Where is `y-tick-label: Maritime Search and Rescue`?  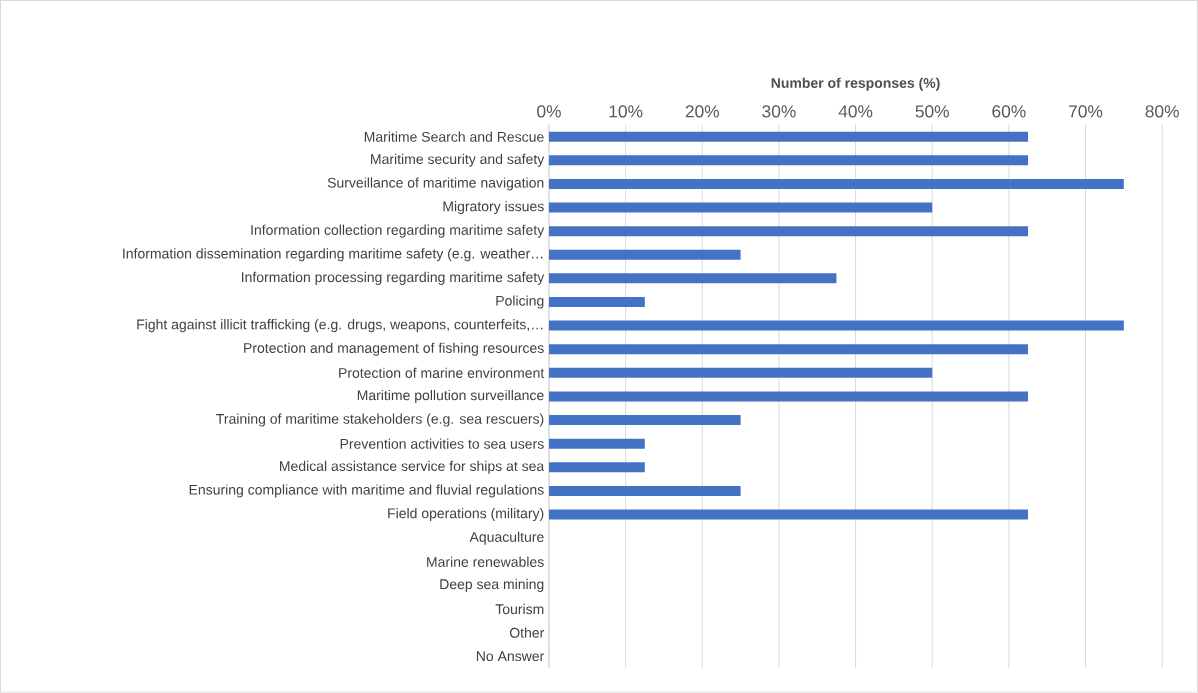
y-tick-label: Maritime Search and Rescue is located at coordinates (454, 136).